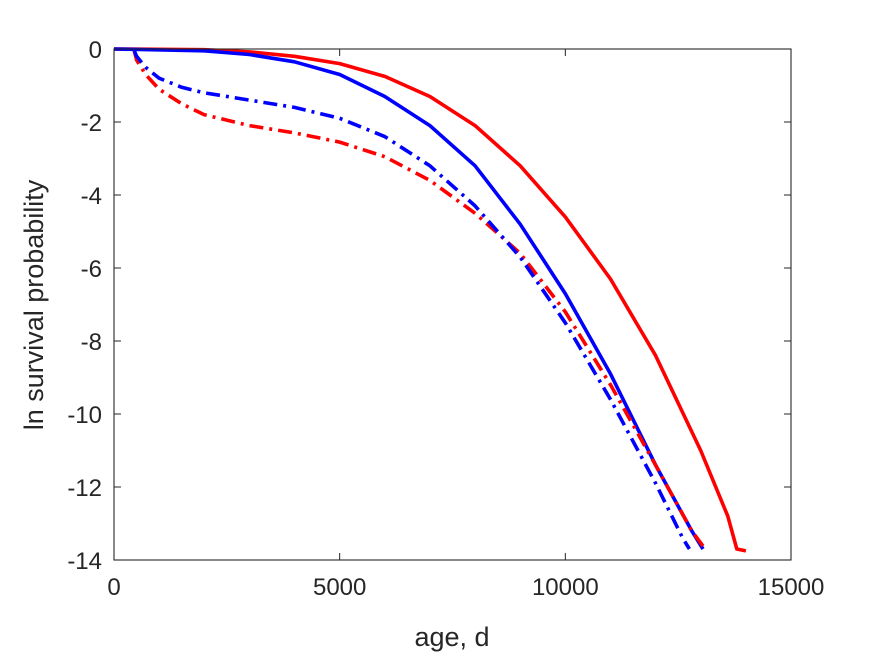  What do you see at coordinates (791, 587) in the screenshot?
I see `x-tick-label: 15000` at bounding box center [791, 587].